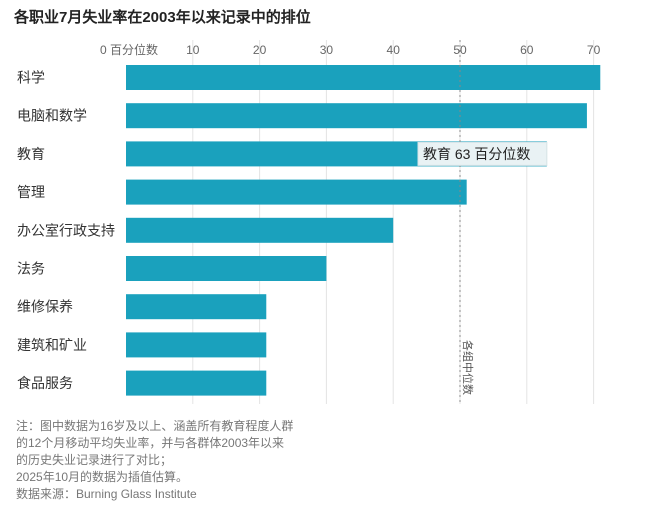  Describe the element at coordinates (394, 50) in the screenshot. I see `x-tick-label: 40` at that location.